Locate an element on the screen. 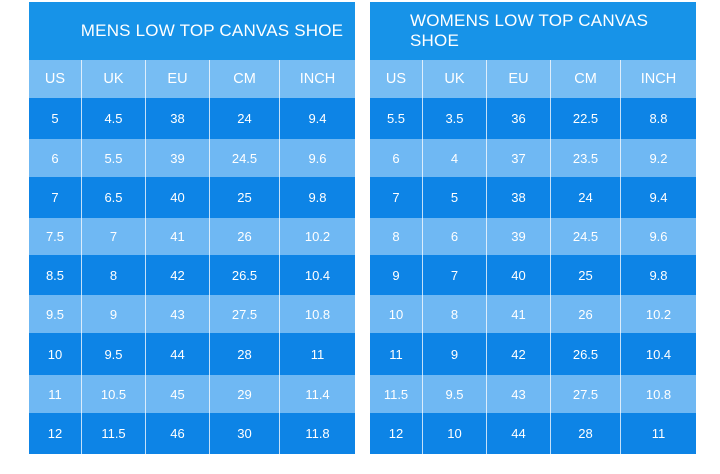 The image size is (720, 474). cell-eu: 44 is located at coordinates (177, 354).